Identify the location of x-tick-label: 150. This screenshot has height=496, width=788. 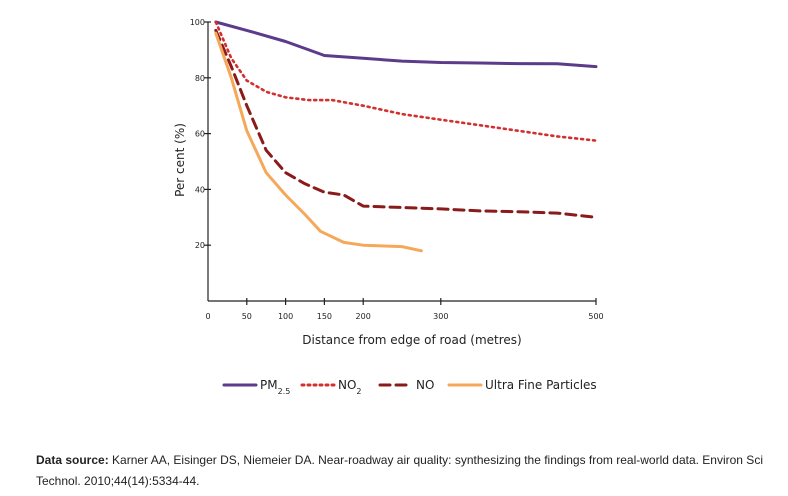
(324, 316).